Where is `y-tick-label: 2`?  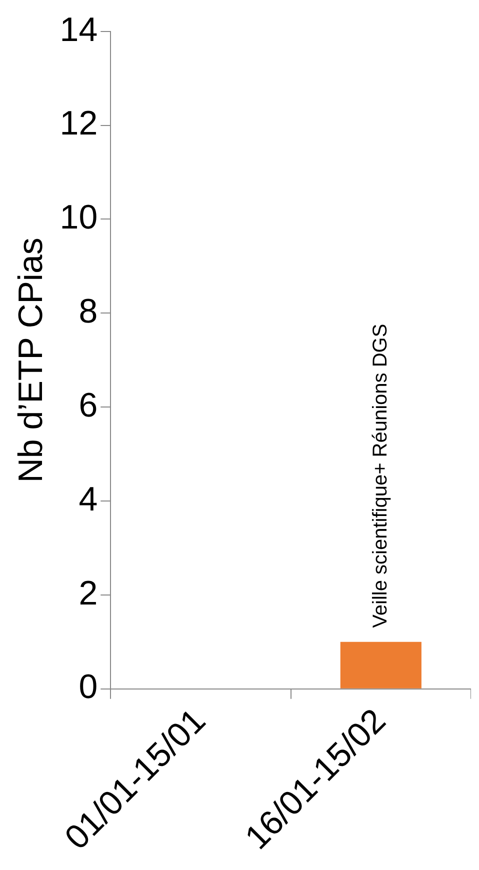
y-tick-label: 2 is located at coordinates (88, 593).